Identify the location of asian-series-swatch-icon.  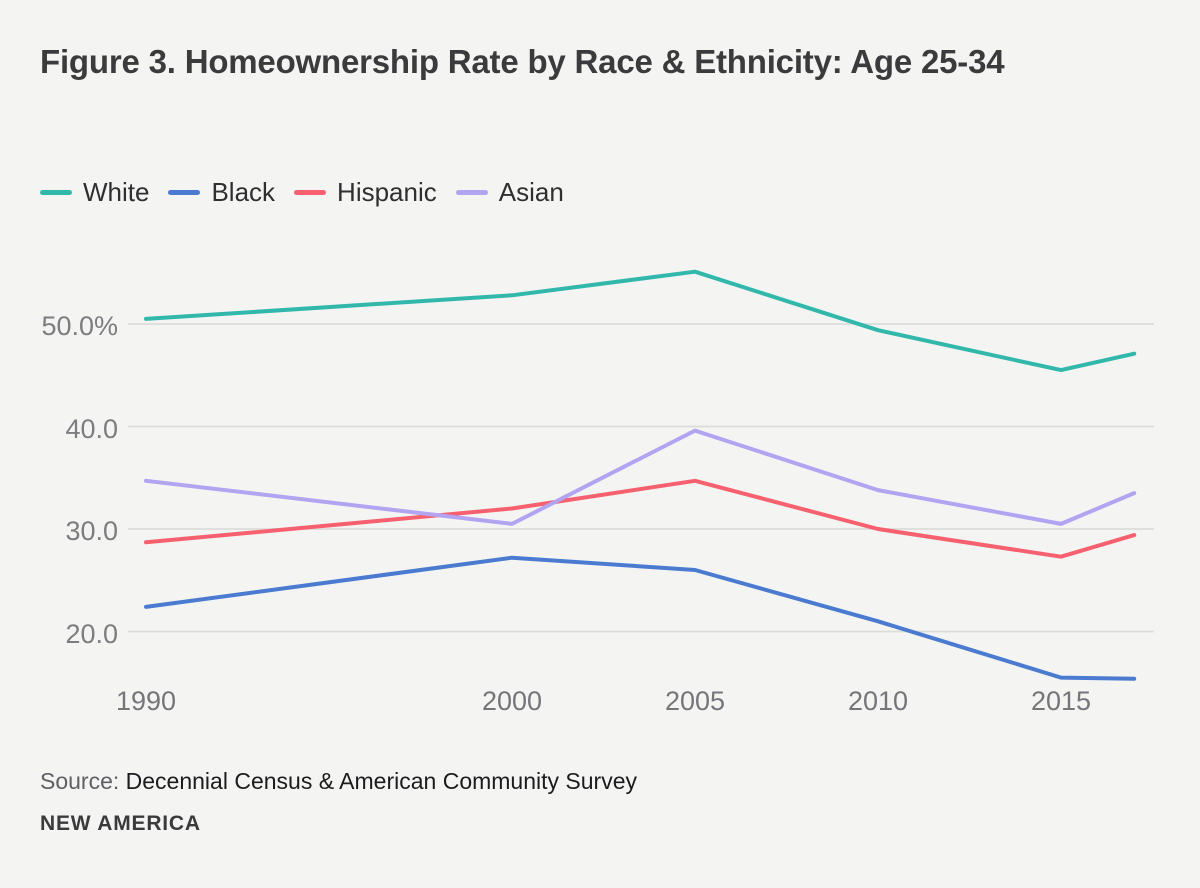
(471, 192).